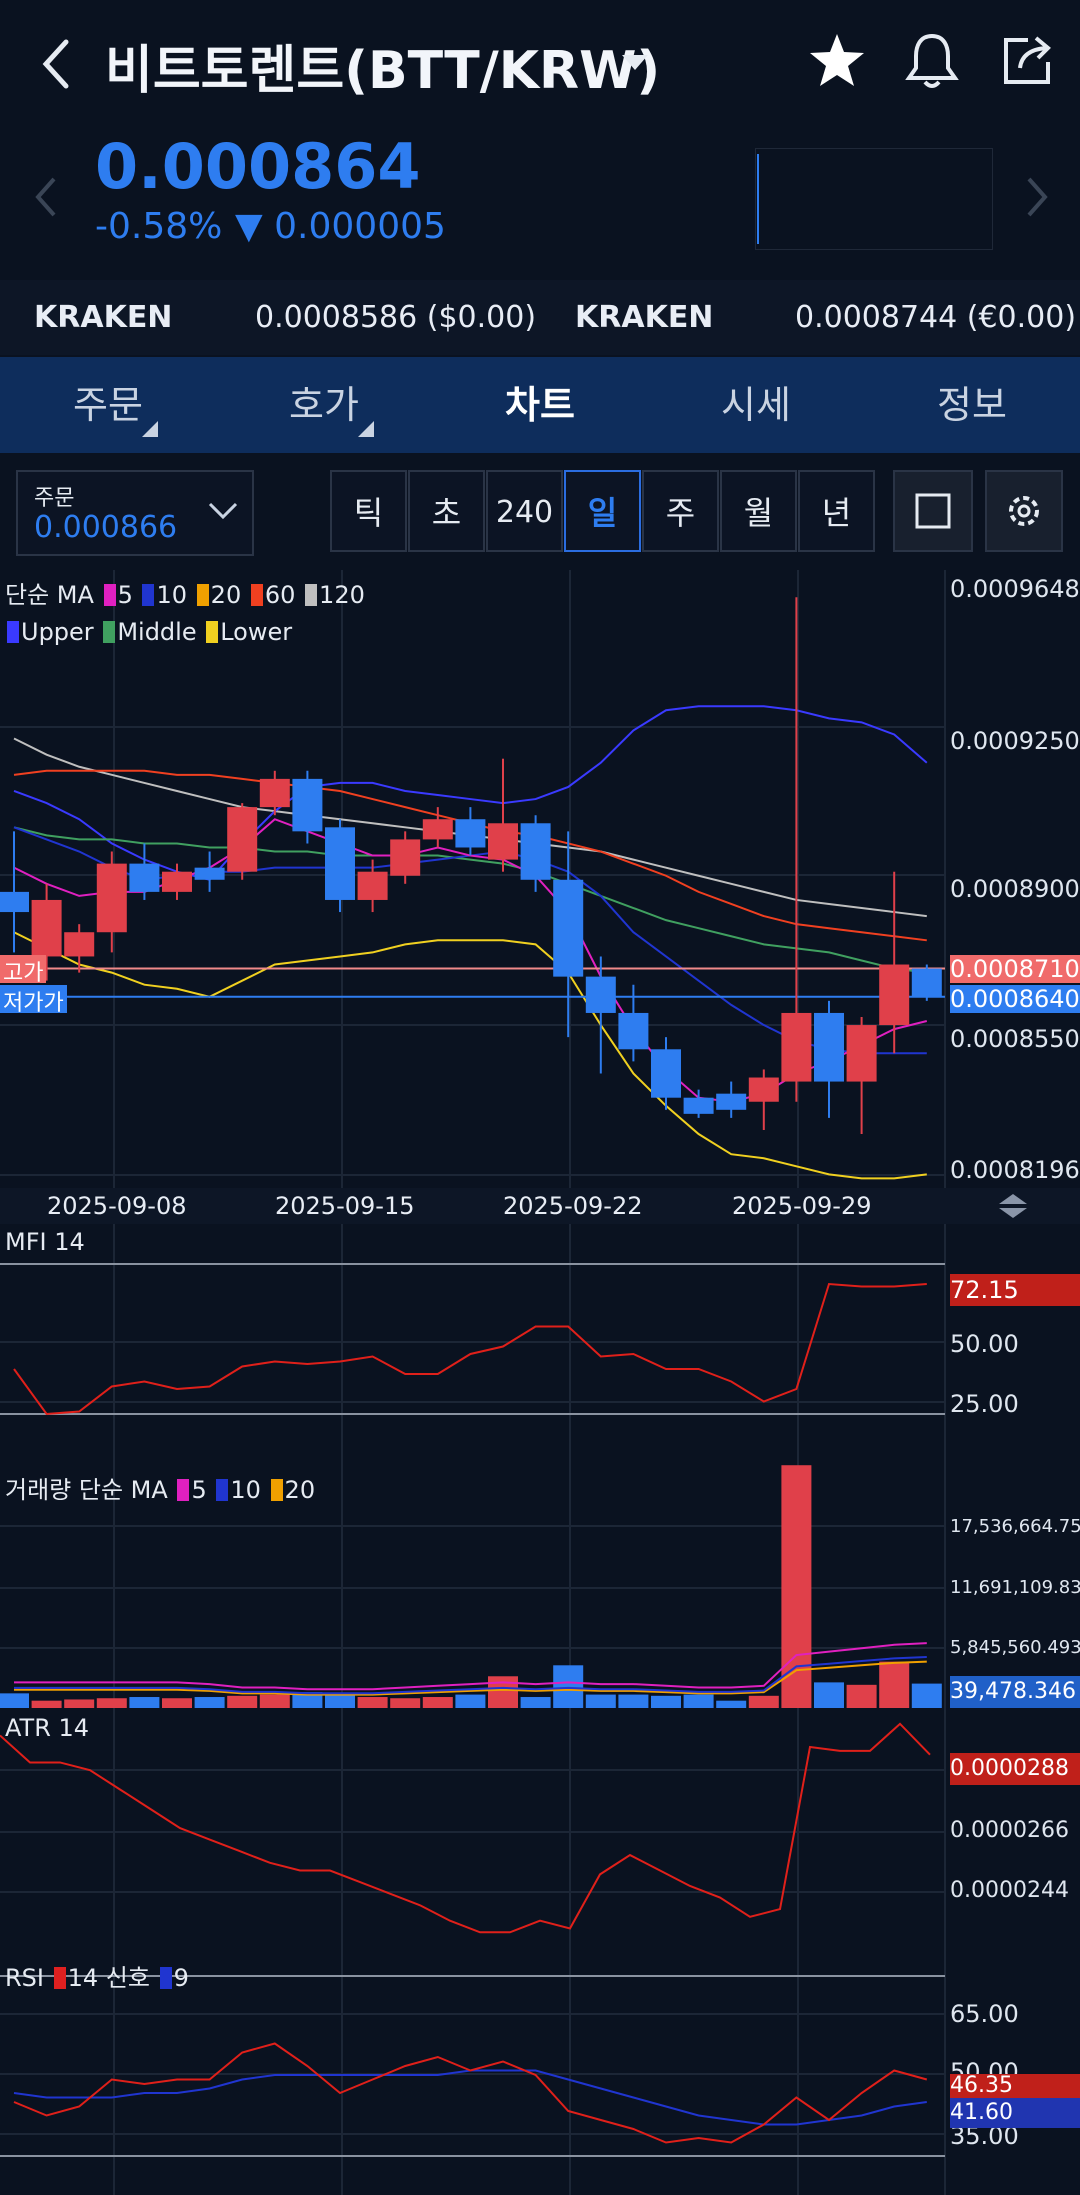 This screenshot has height=2195, width=1080. I want to click on next-chevron-icon, so click(1037, 199).